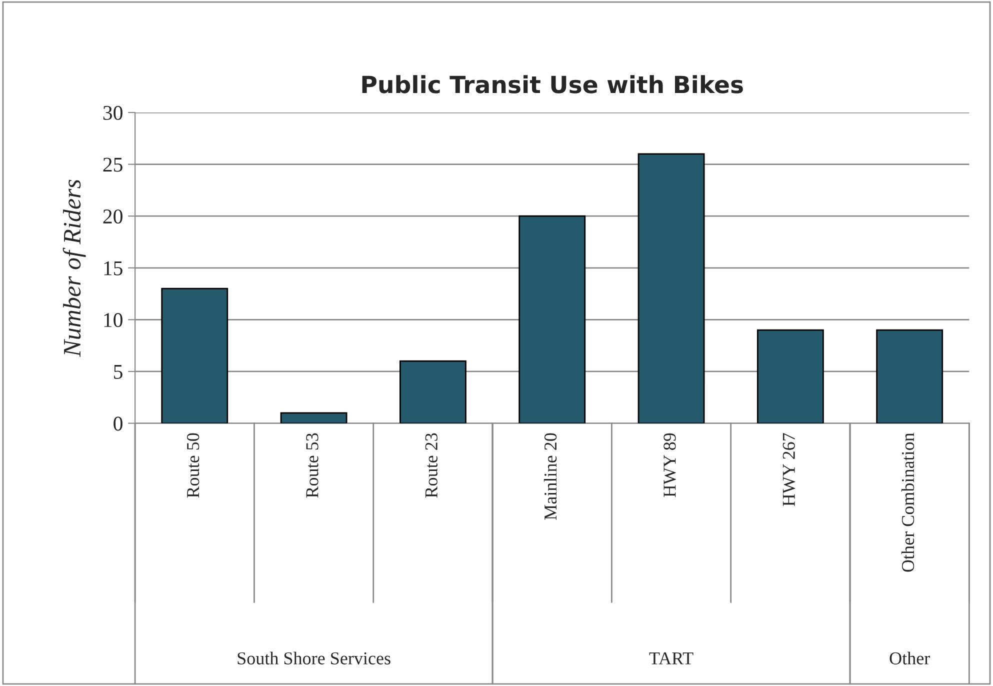  I want to click on y-axis-title: Number of Riders, so click(74, 268).